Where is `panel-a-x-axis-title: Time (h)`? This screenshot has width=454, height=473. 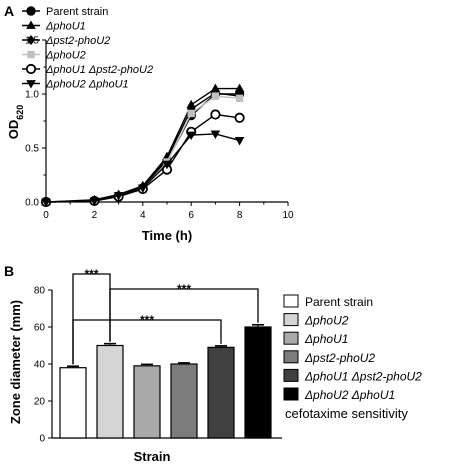 panel-a-x-axis-title: Time (h) is located at coordinates (167, 235).